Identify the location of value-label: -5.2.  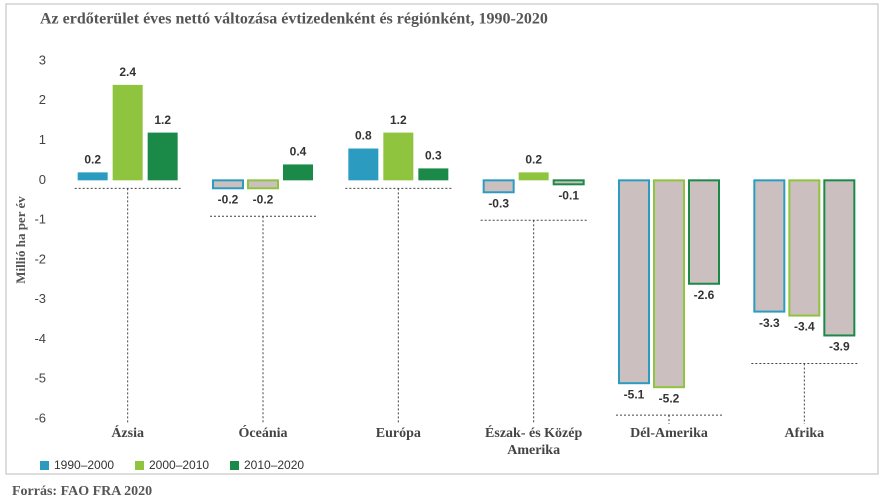
(669, 398).